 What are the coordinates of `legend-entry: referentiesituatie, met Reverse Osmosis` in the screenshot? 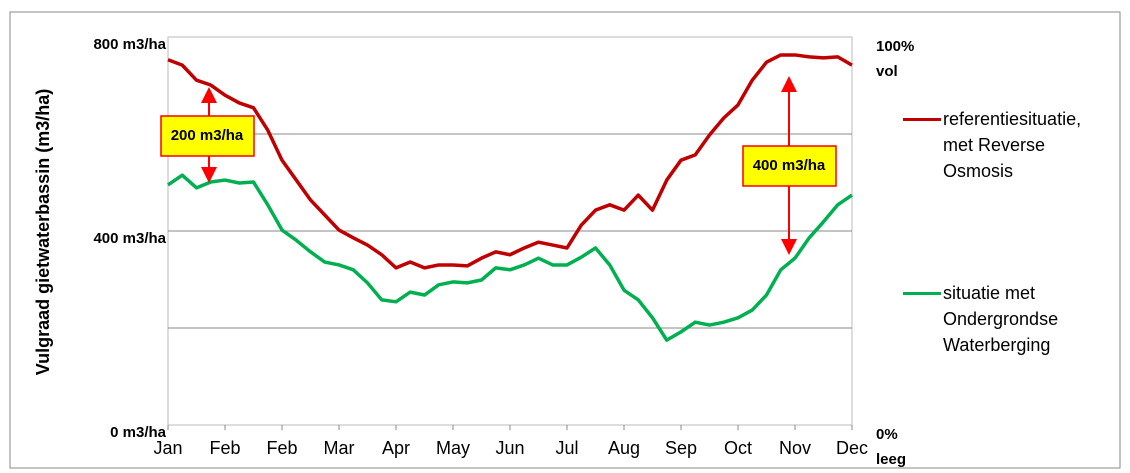 It's located at (1008, 145).